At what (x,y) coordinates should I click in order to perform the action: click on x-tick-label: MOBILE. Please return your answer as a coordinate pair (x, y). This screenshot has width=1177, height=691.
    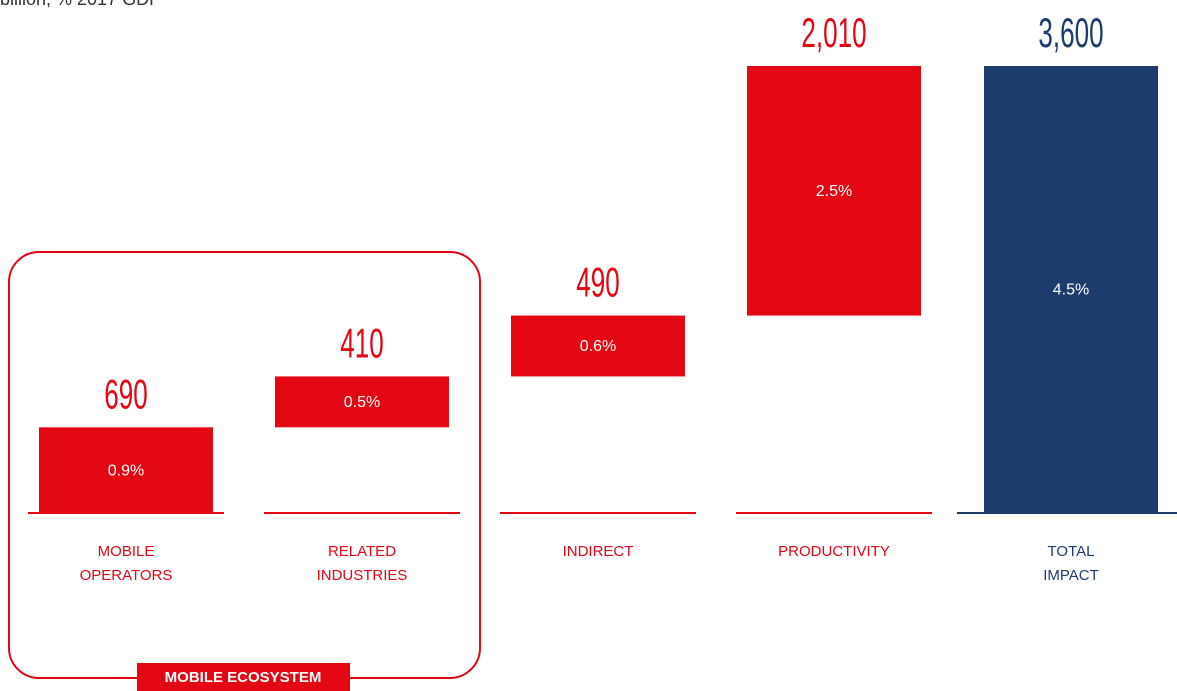
    Looking at the image, I should click on (126, 551).